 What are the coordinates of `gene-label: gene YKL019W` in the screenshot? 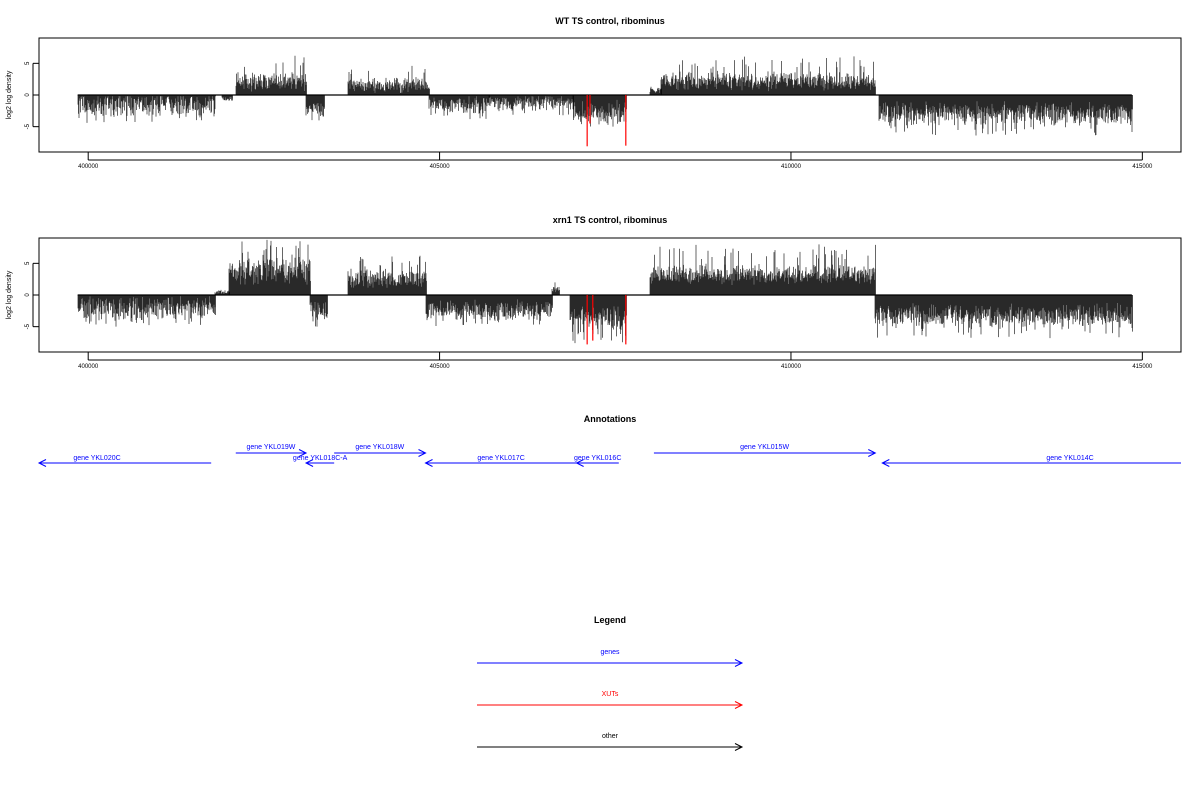 It's located at (270, 447).